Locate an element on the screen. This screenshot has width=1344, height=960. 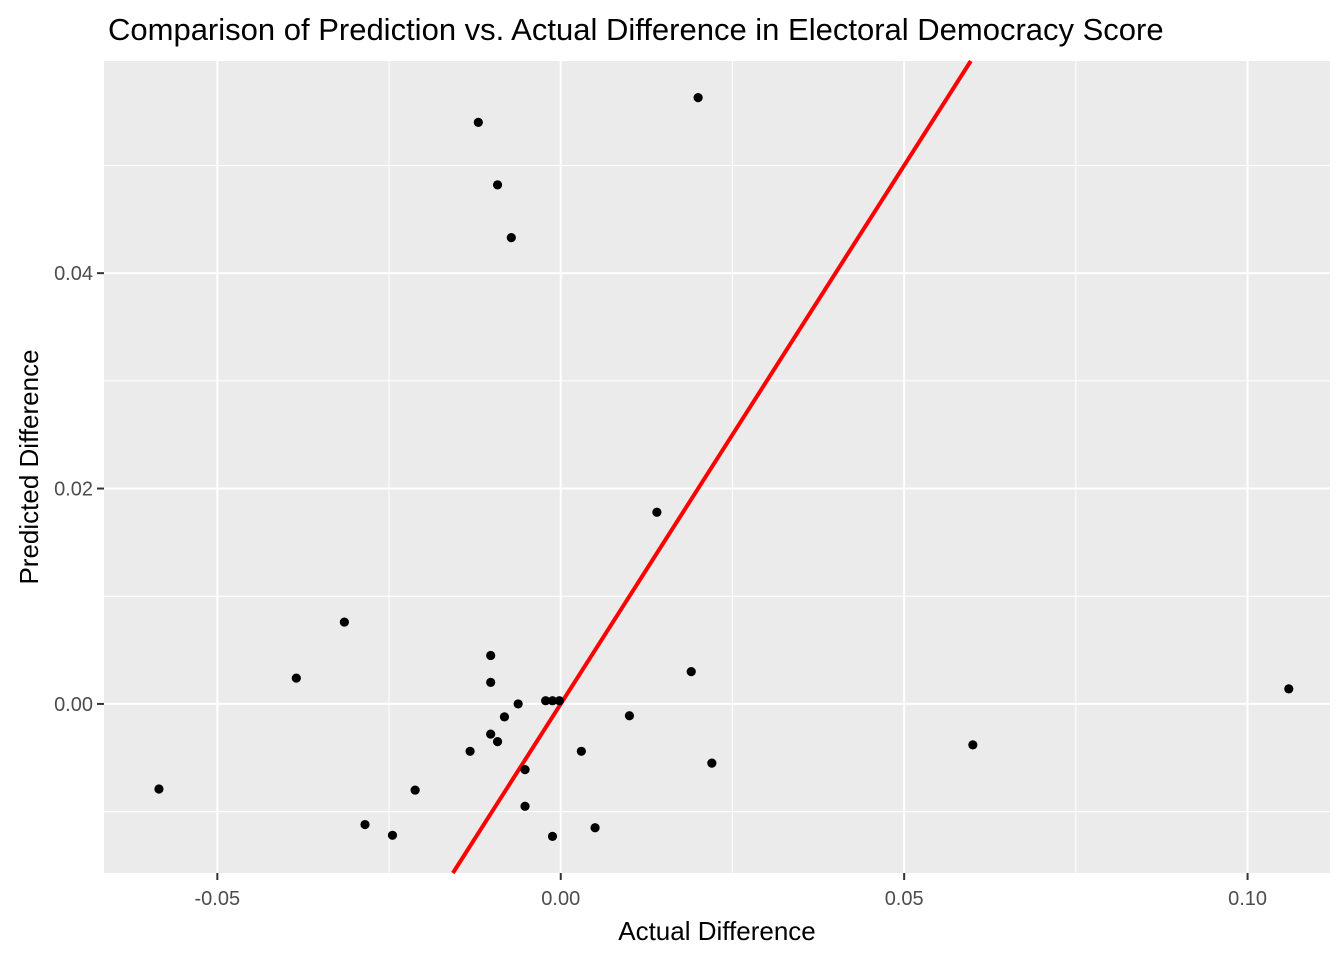
y-tick-label: 0.00 is located at coordinates (73, 705).